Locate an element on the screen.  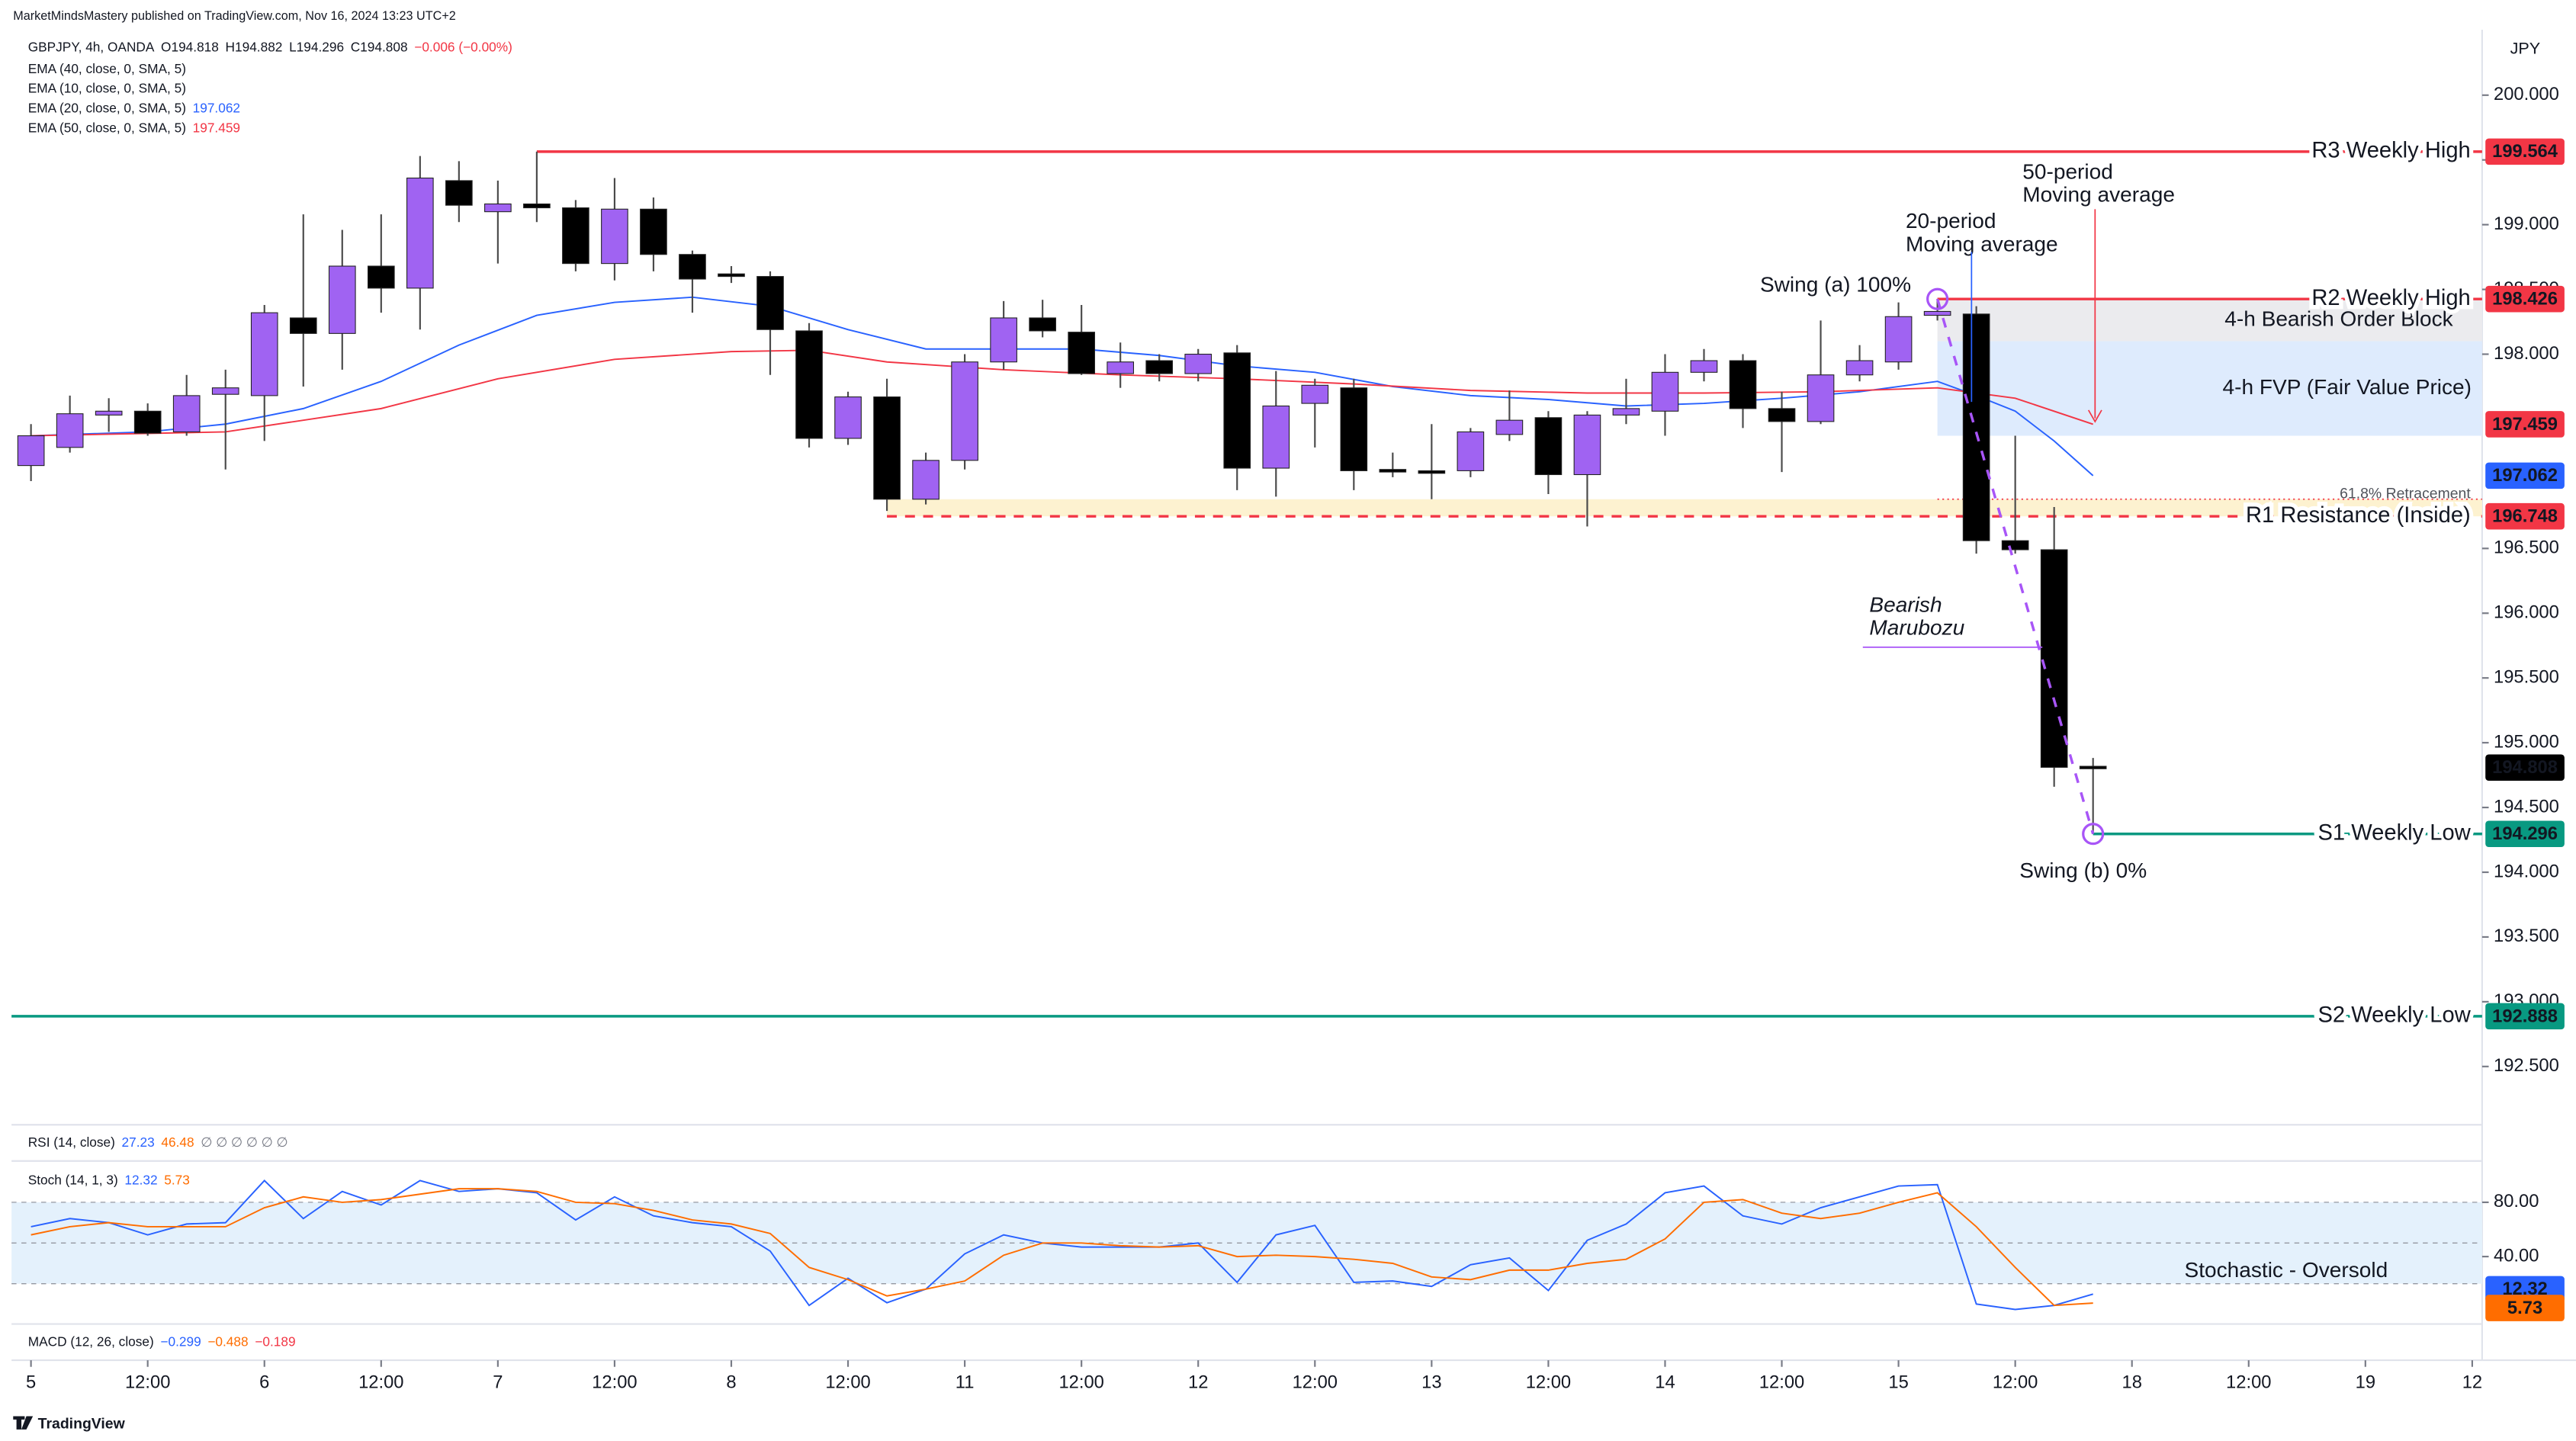
x-tick-label: 14 is located at coordinates (1665, 1382).